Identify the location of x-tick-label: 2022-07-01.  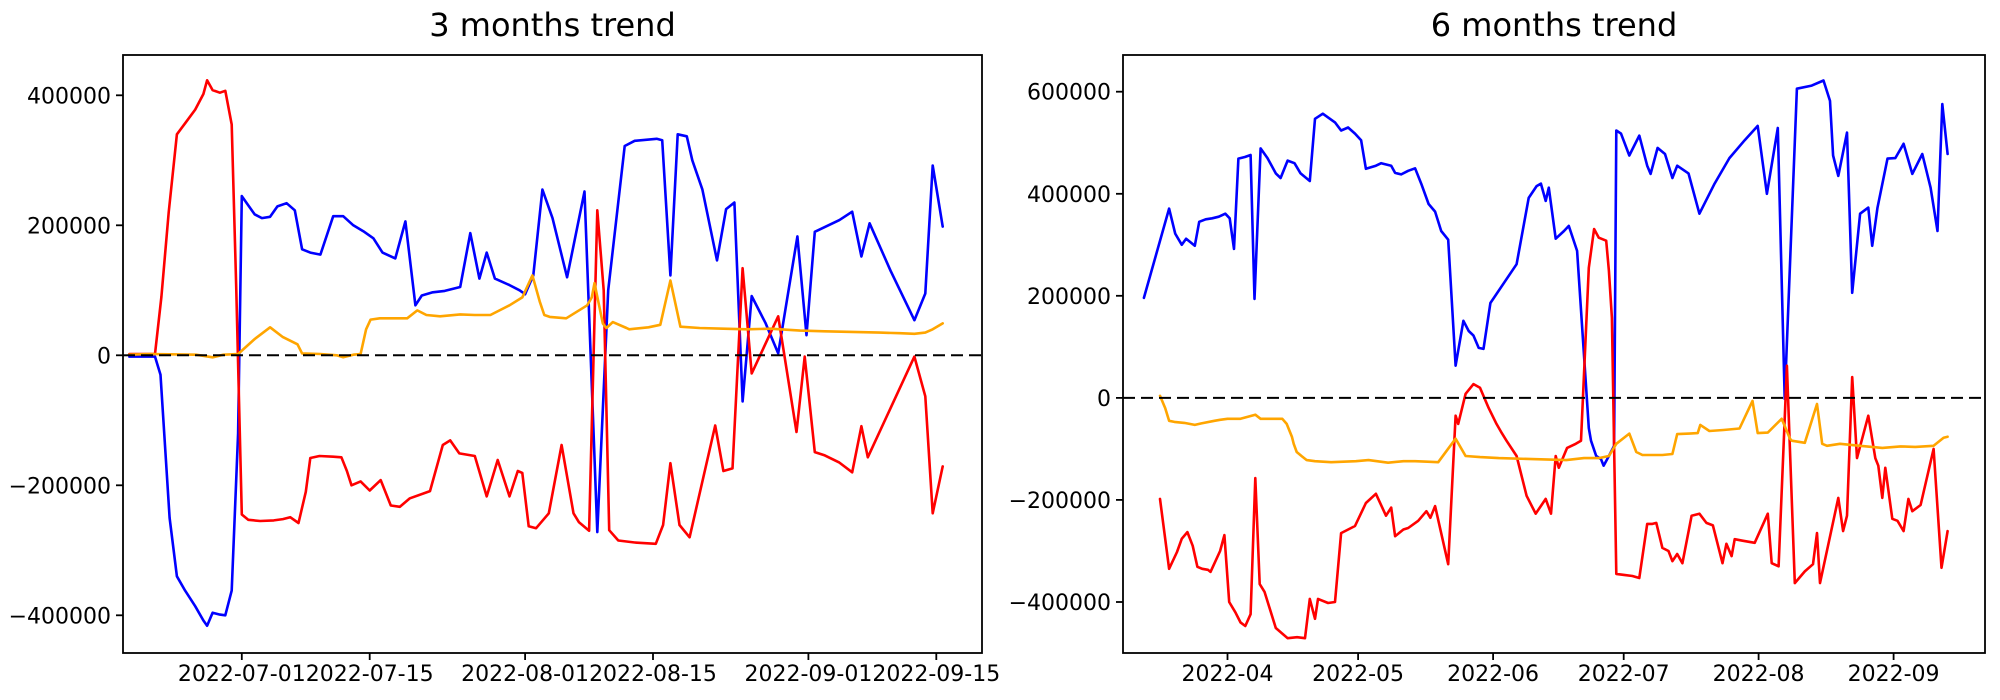
(242, 674).